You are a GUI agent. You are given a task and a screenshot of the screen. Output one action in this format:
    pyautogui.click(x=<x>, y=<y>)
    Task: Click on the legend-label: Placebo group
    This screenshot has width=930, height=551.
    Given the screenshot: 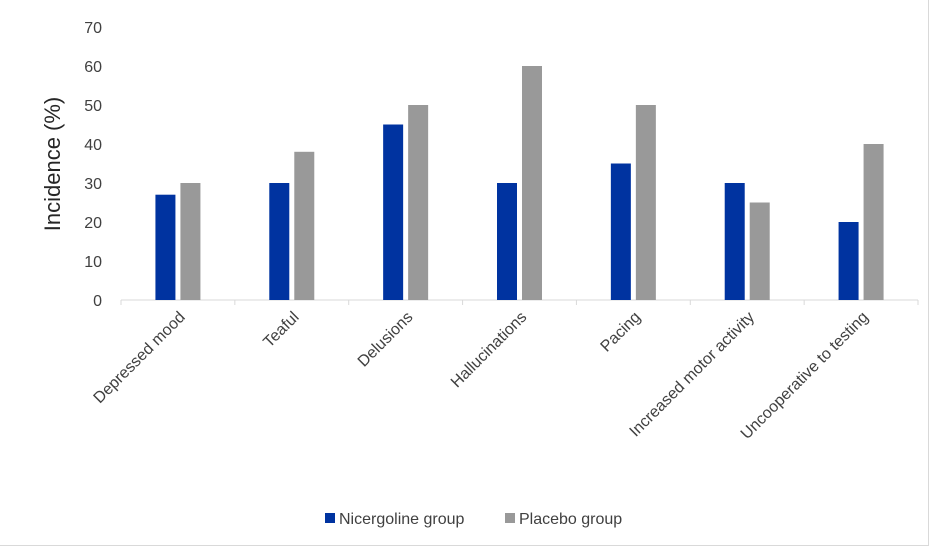 What is the action you would take?
    pyautogui.click(x=570, y=519)
    